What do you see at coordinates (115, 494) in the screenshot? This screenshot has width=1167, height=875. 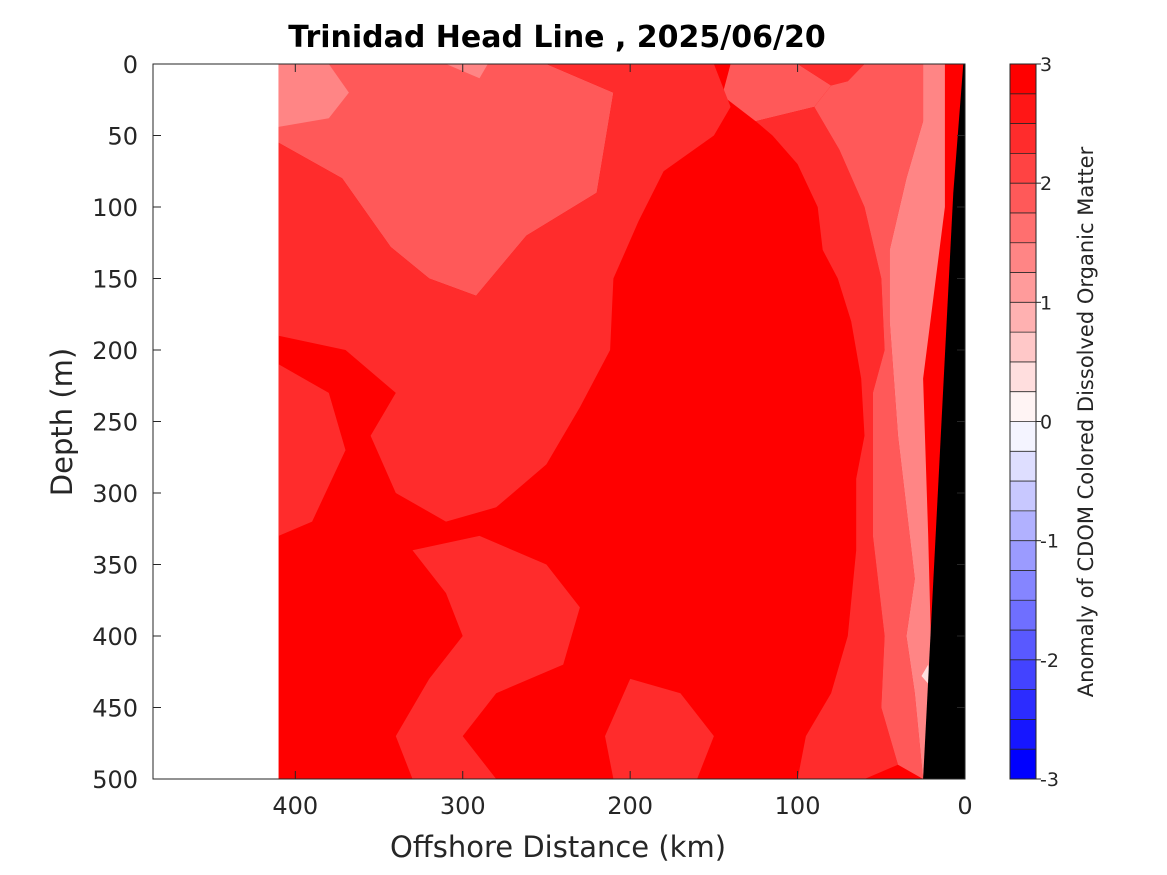 I see `y-tick-label: 300` at bounding box center [115, 494].